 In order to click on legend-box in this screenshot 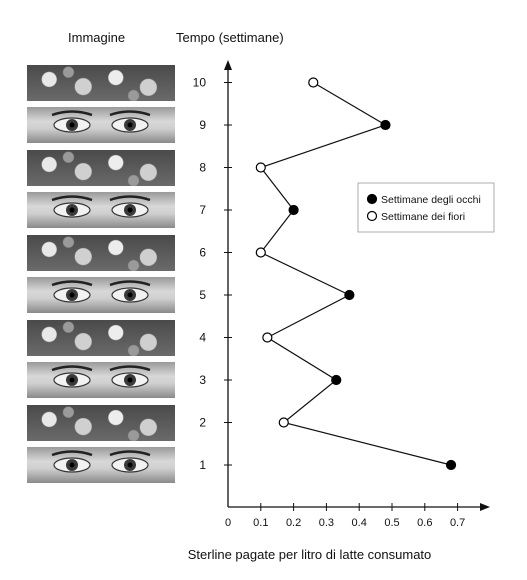, I will do `click(426, 207)`.